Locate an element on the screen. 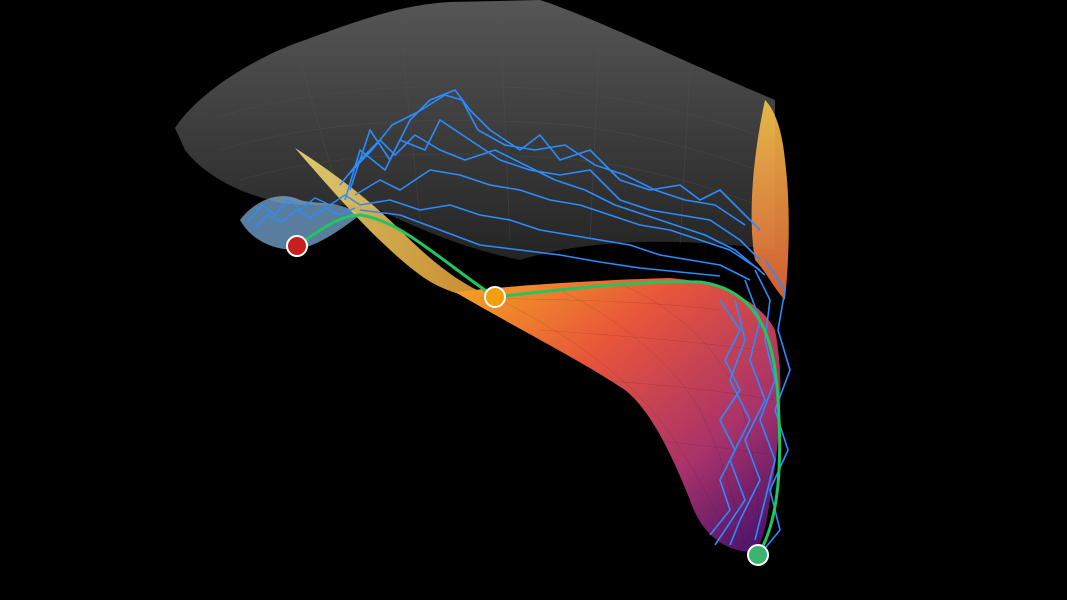 This screenshot has width=1067, height=600. end-point-marker is located at coordinates (758, 555).